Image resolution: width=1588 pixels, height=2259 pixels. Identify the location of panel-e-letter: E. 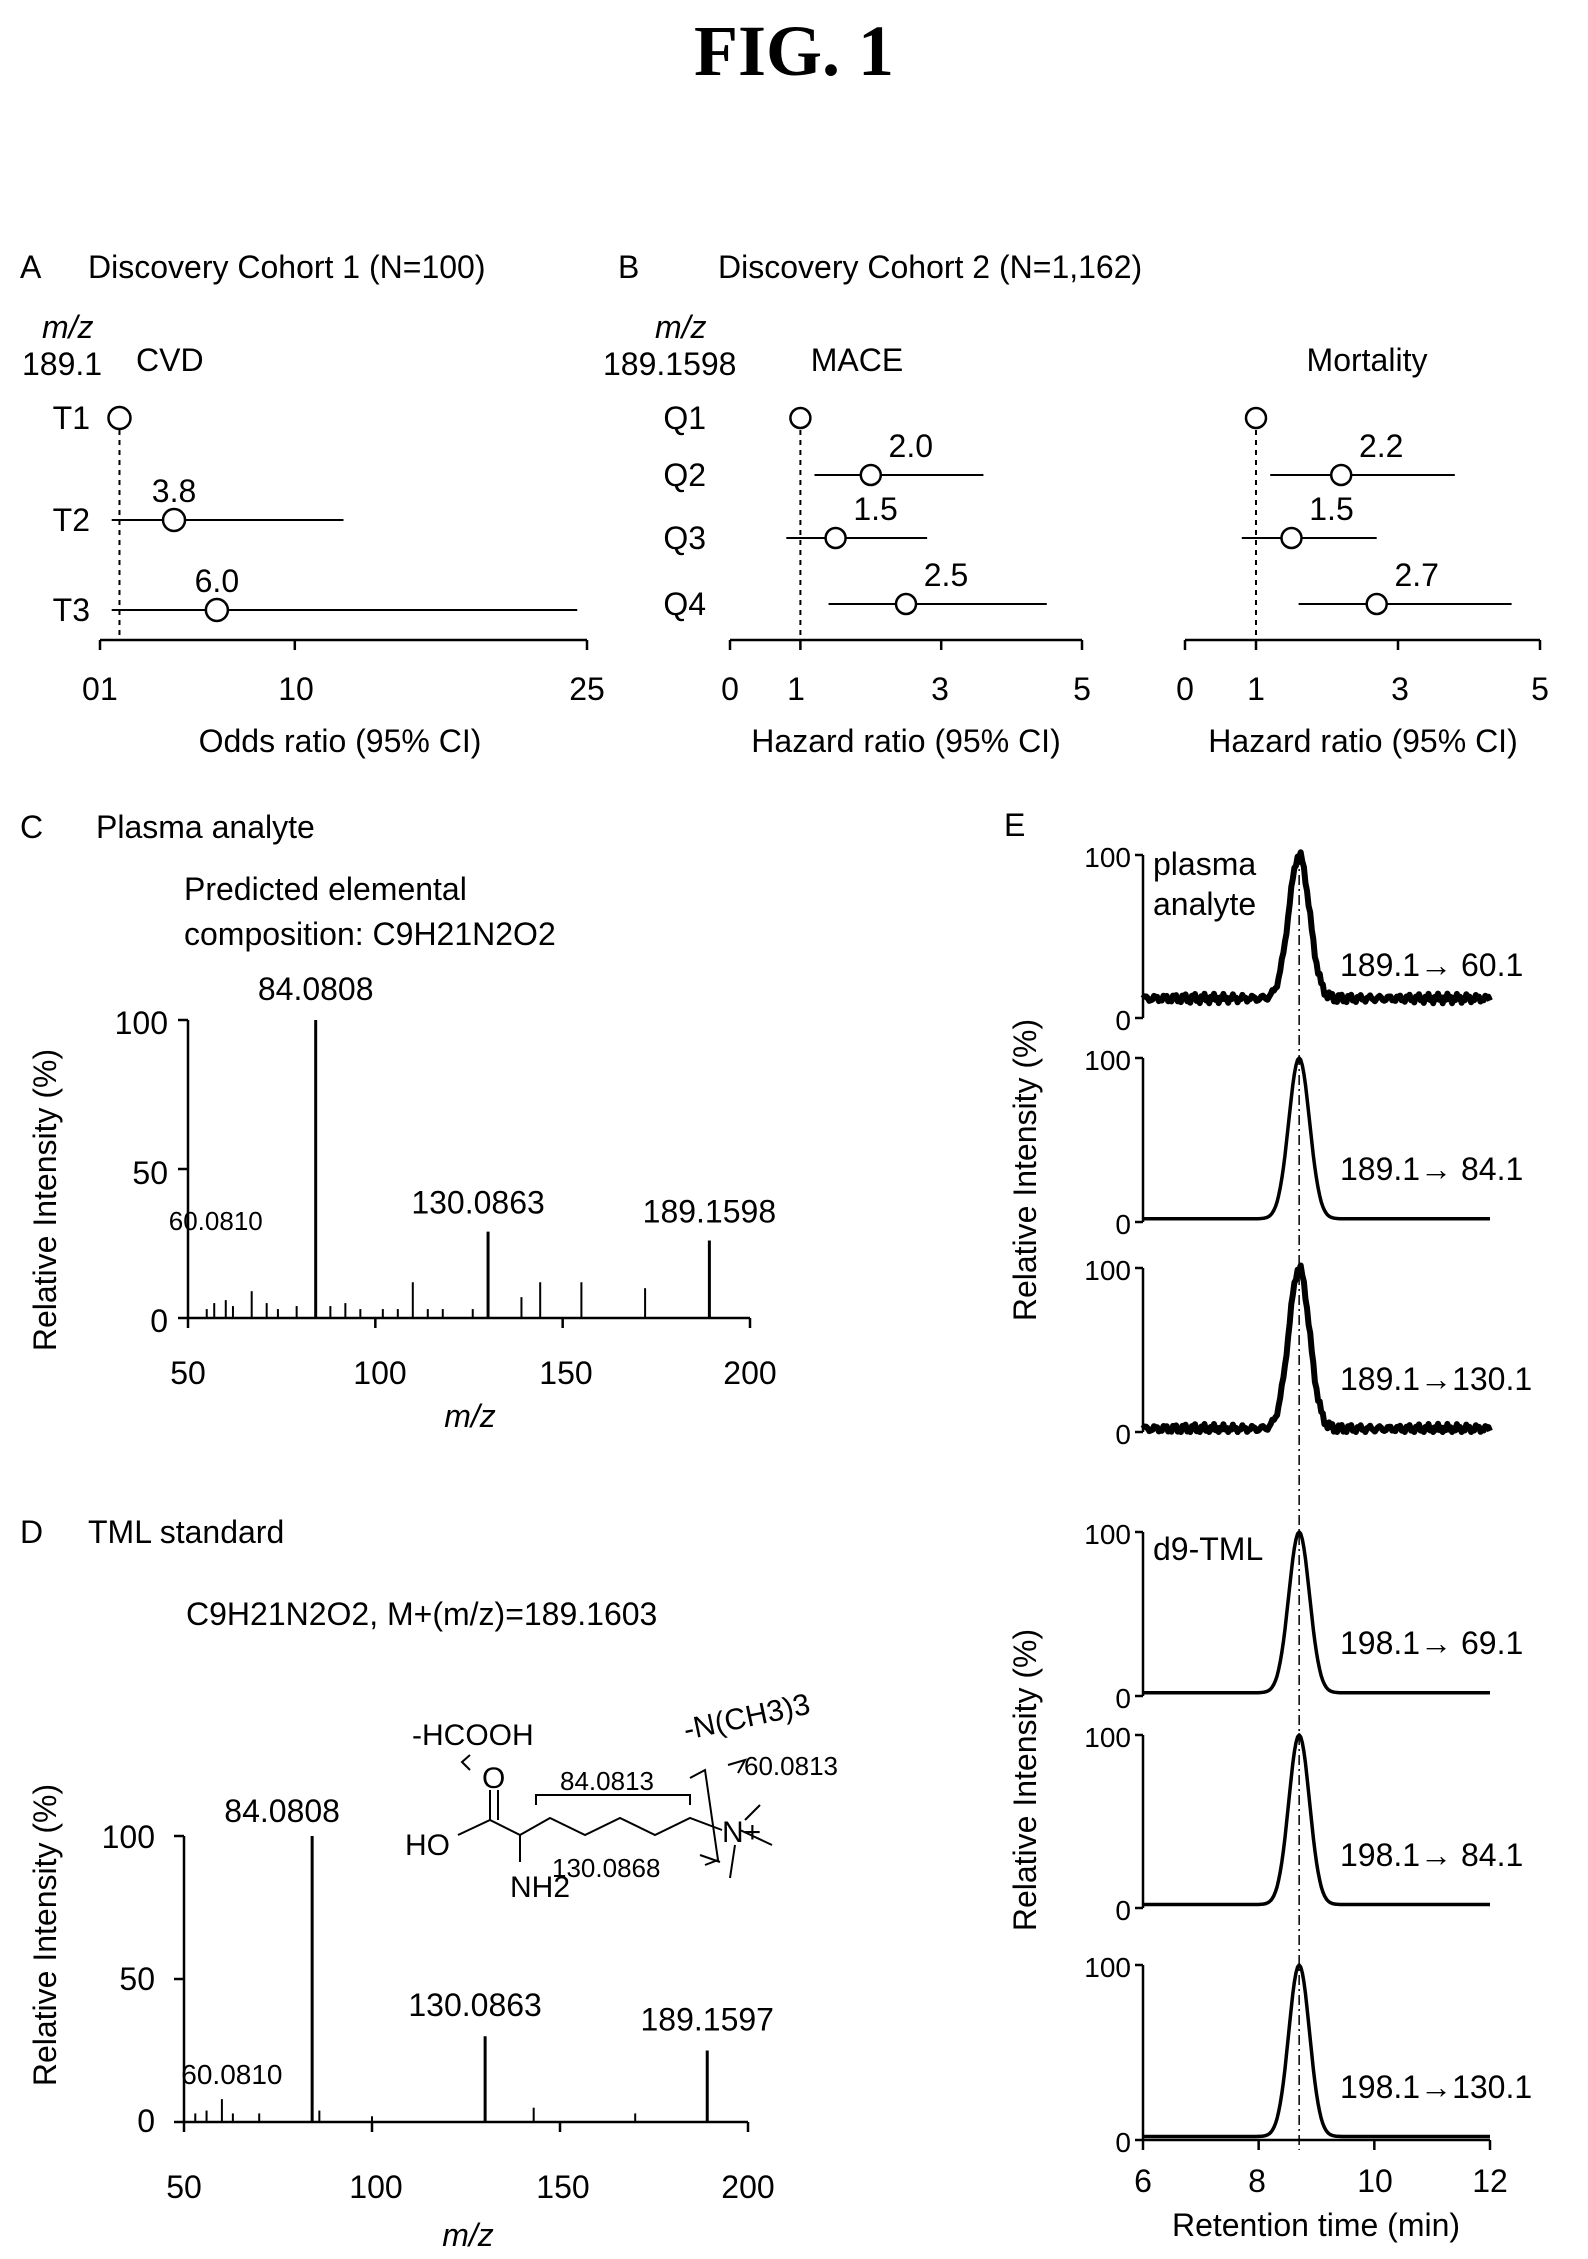
(1014, 825).